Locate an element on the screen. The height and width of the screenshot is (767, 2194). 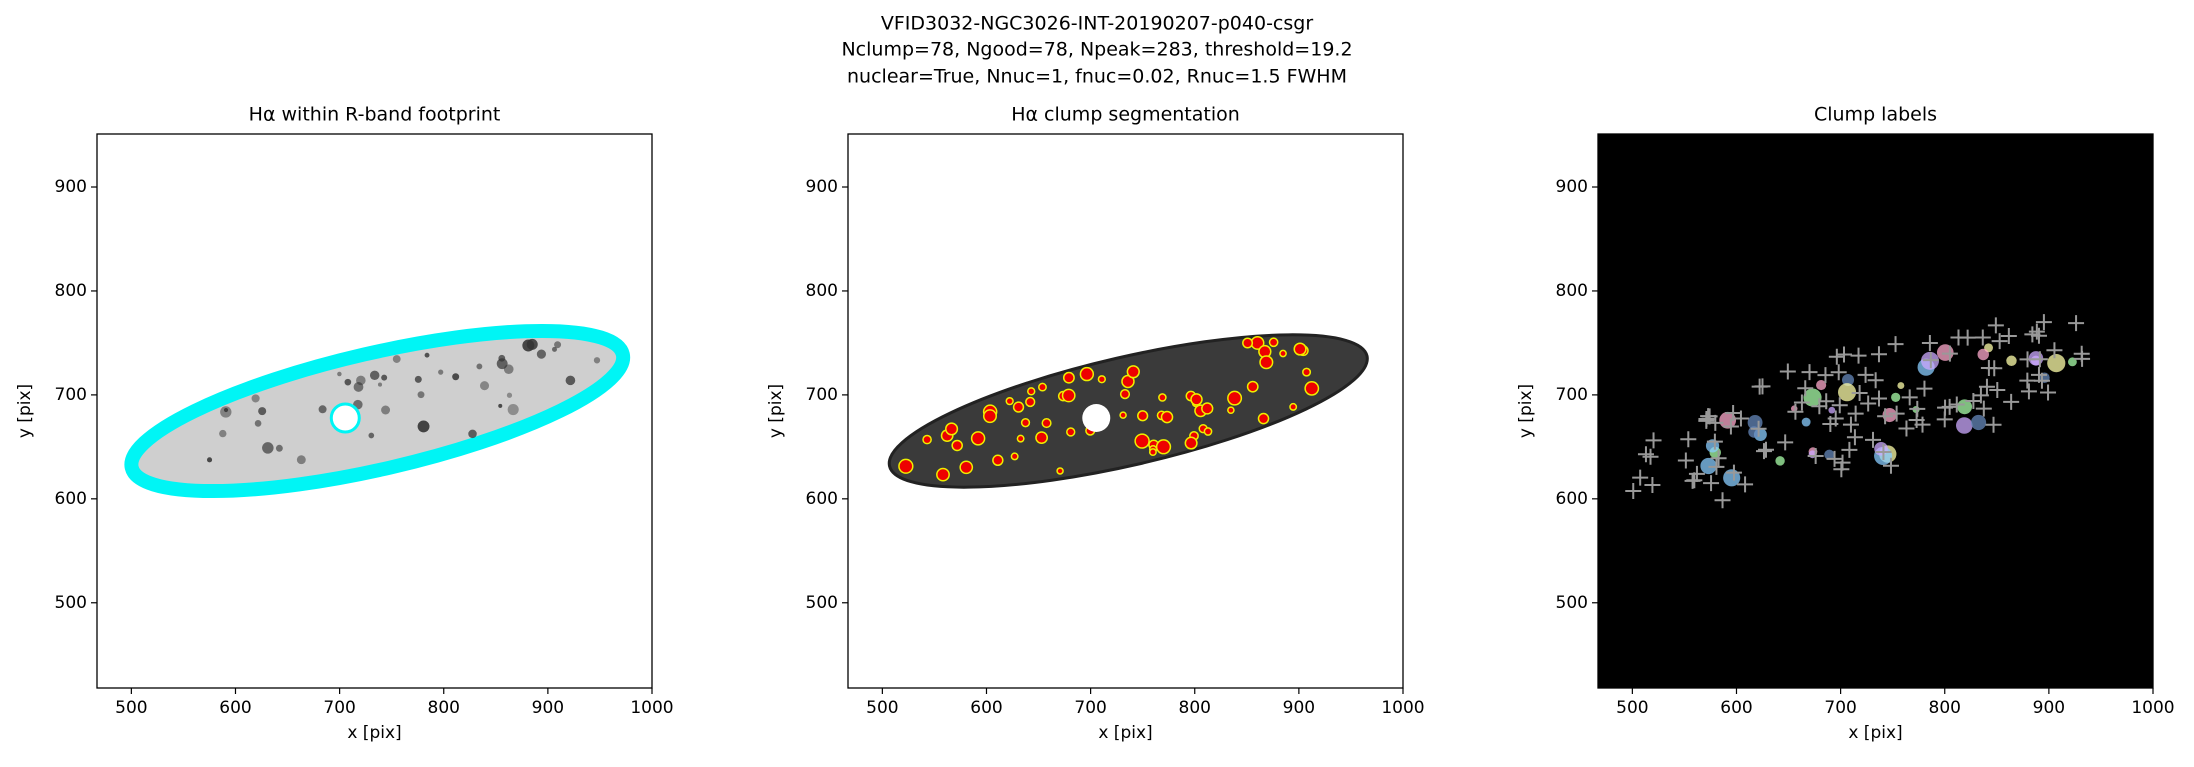
x-tick-label: 1000 is located at coordinates (1402, 708).